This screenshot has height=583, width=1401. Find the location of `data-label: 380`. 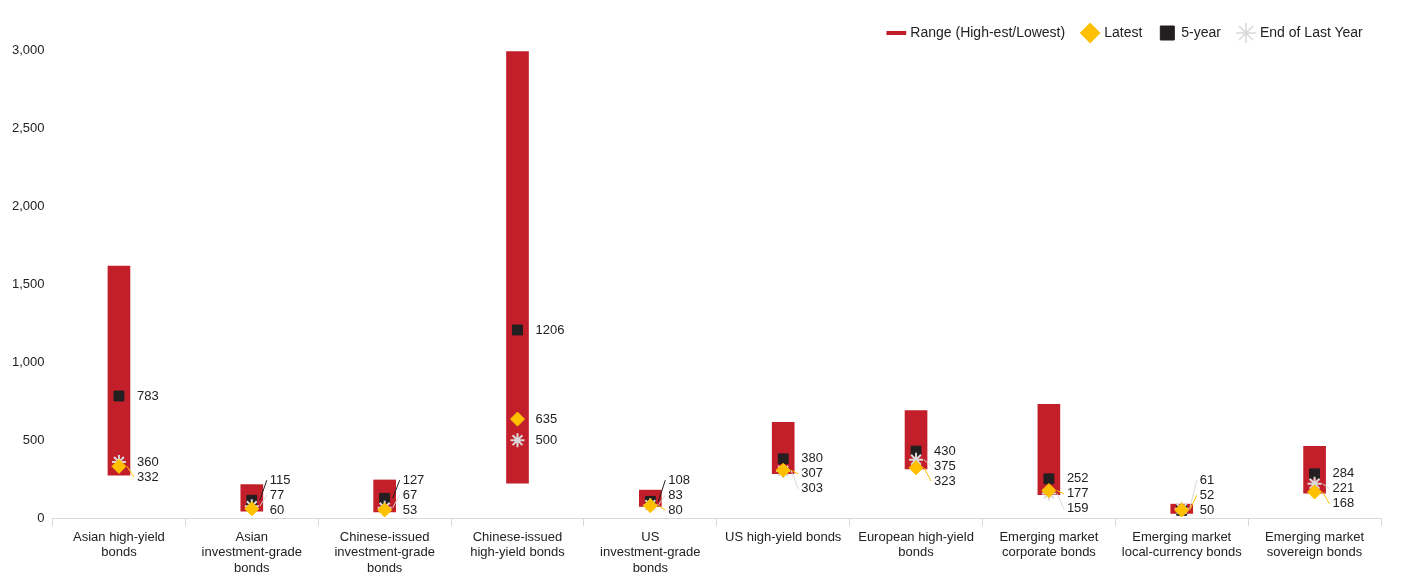

data-label: 380 is located at coordinates (812, 458).